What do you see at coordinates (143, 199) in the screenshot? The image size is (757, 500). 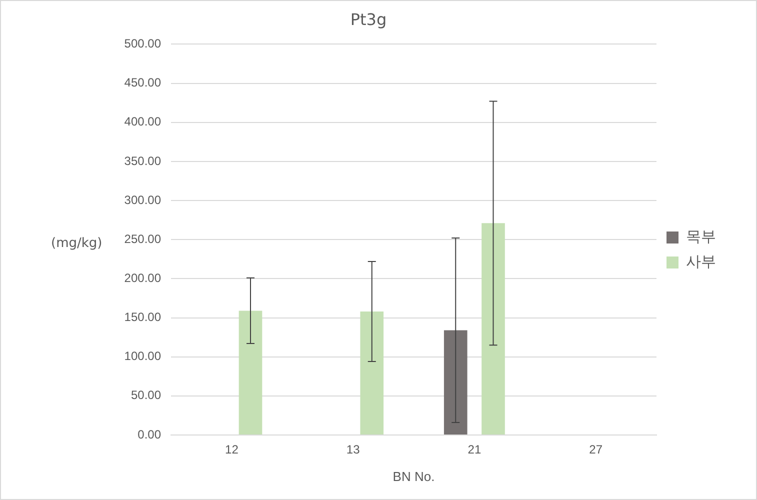 I see `y-tick-label: 300.00` at bounding box center [143, 199].